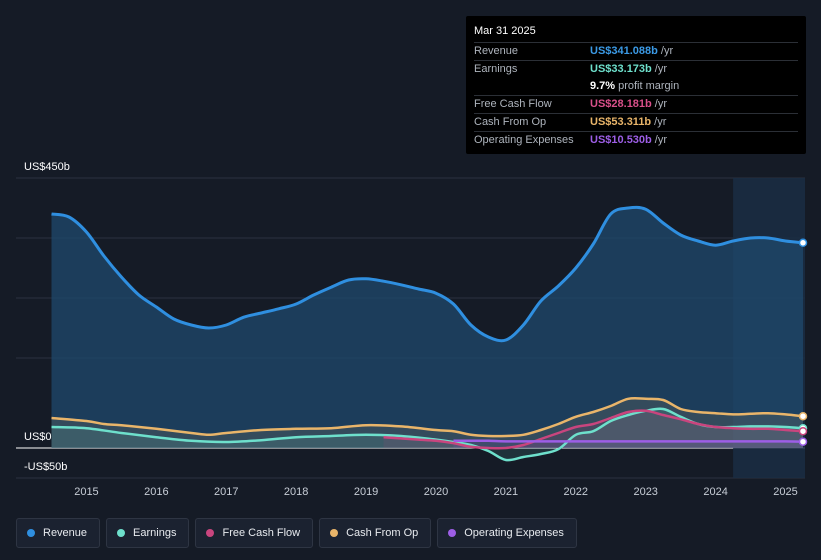  What do you see at coordinates (38, 437) in the screenshot?
I see `y-axis-zero-label: US$0` at bounding box center [38, 437].